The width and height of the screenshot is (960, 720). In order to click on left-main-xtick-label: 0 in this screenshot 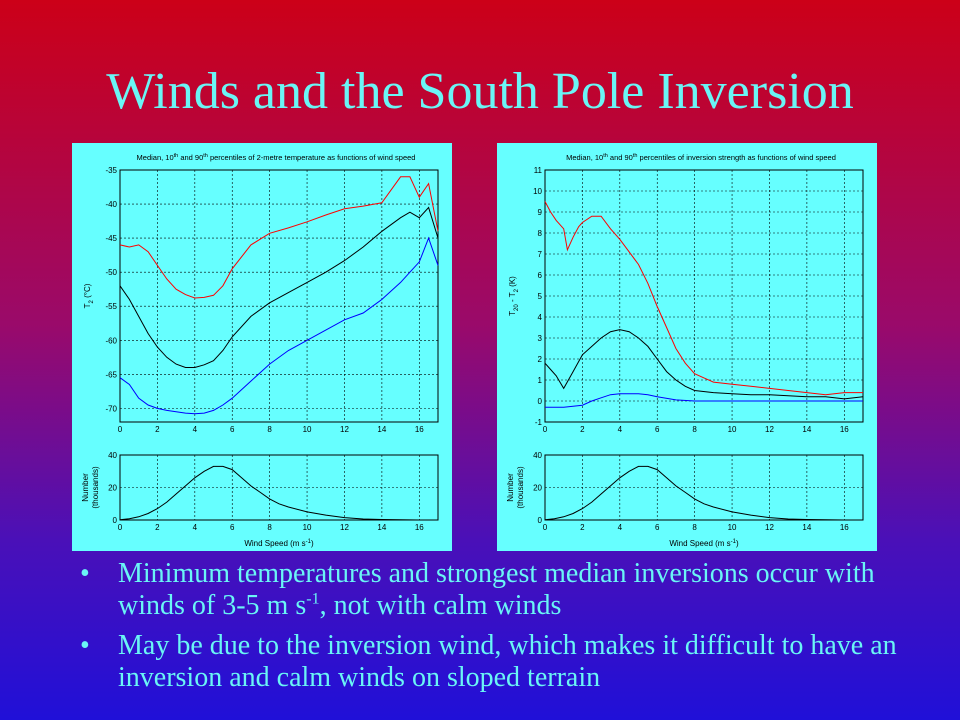, I will do `click(120, 429)`.